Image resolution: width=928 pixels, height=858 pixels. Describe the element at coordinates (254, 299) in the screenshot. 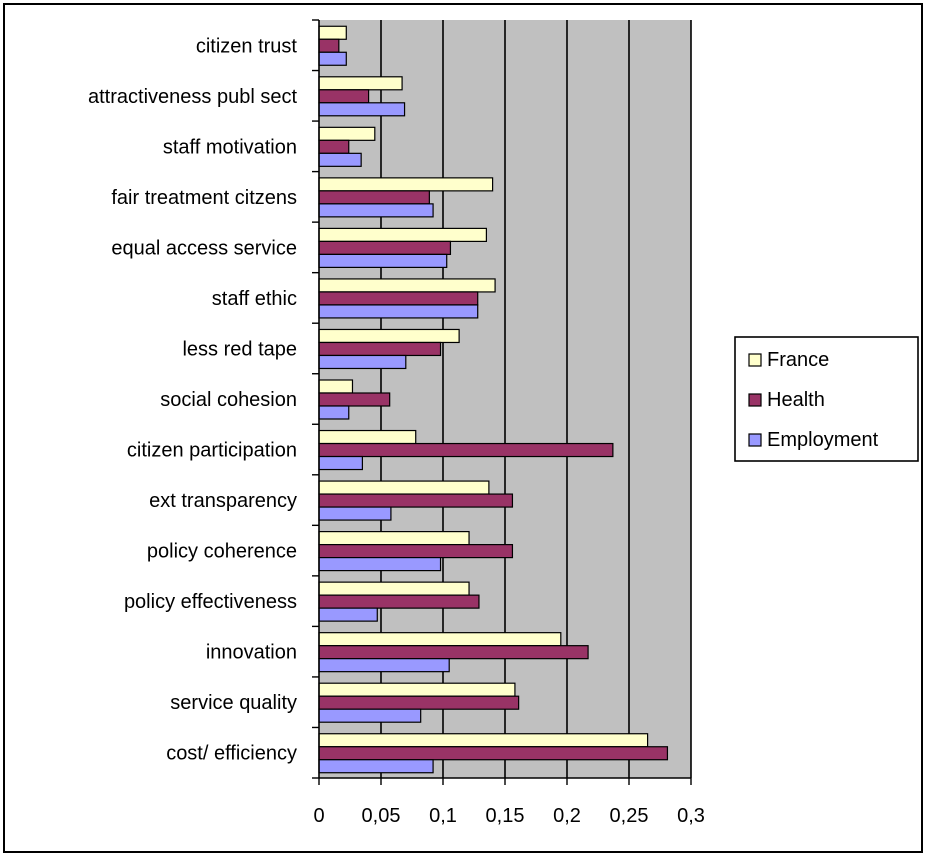

I see `category-label: staff ethic` at that location.